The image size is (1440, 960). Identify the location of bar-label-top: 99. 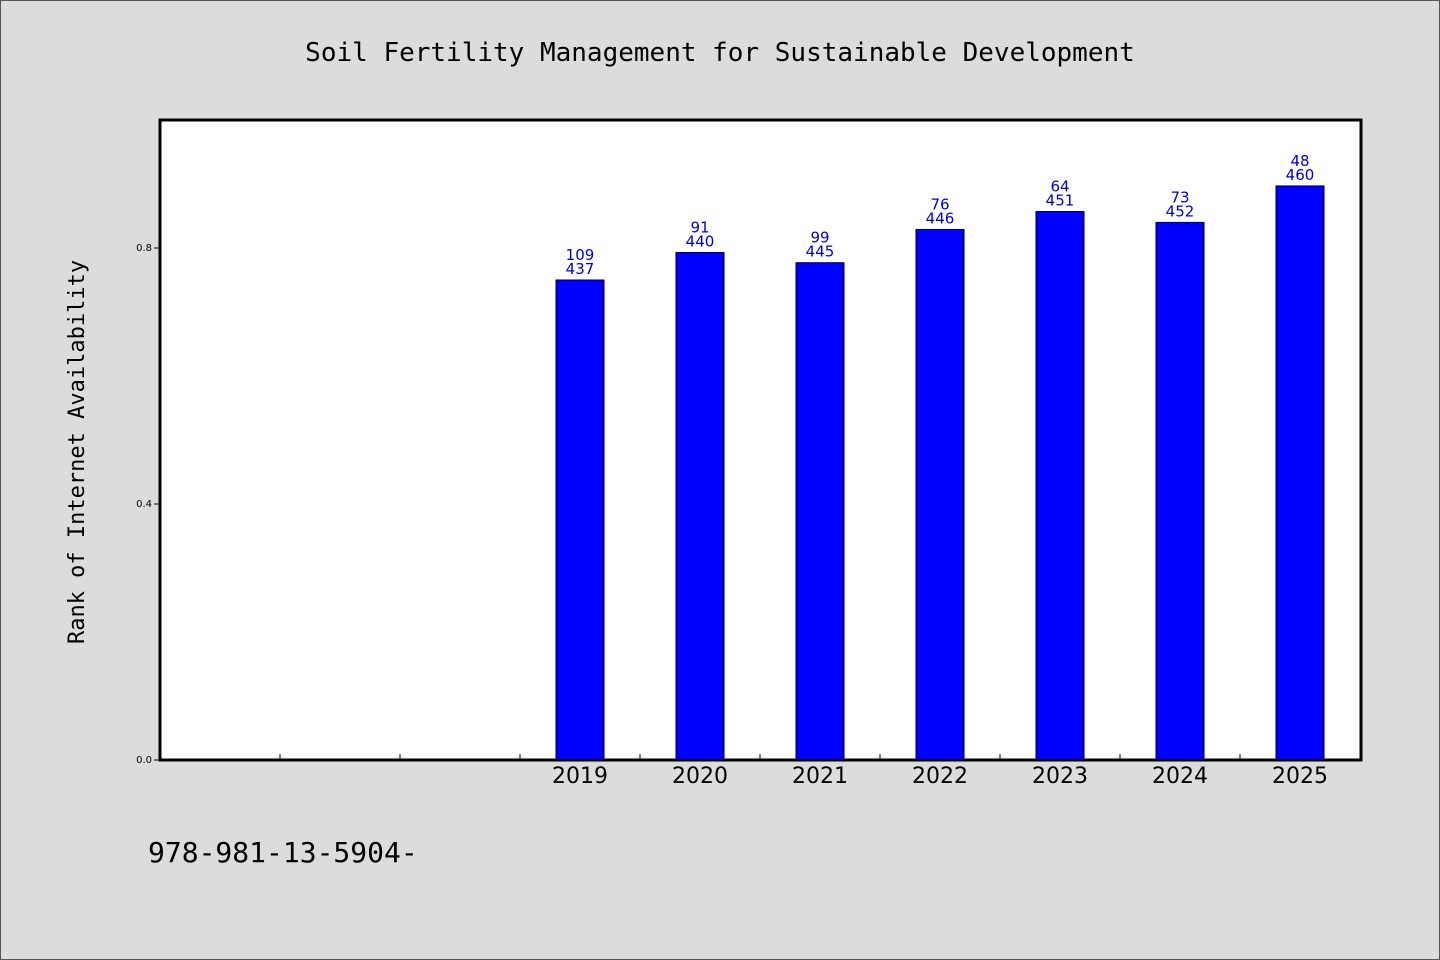
(819, 238).